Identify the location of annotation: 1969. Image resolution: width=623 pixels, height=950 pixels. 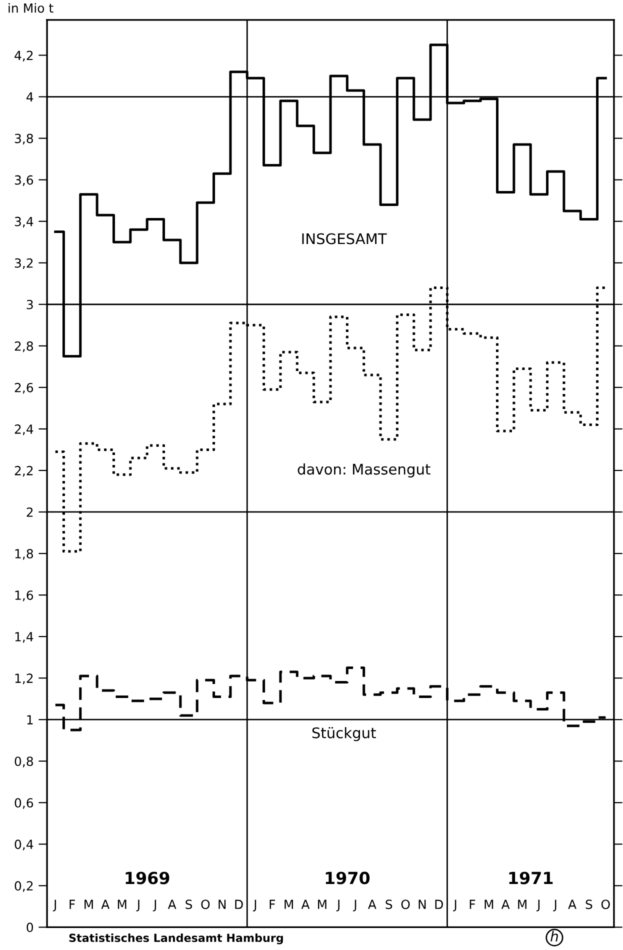
(148, 878).